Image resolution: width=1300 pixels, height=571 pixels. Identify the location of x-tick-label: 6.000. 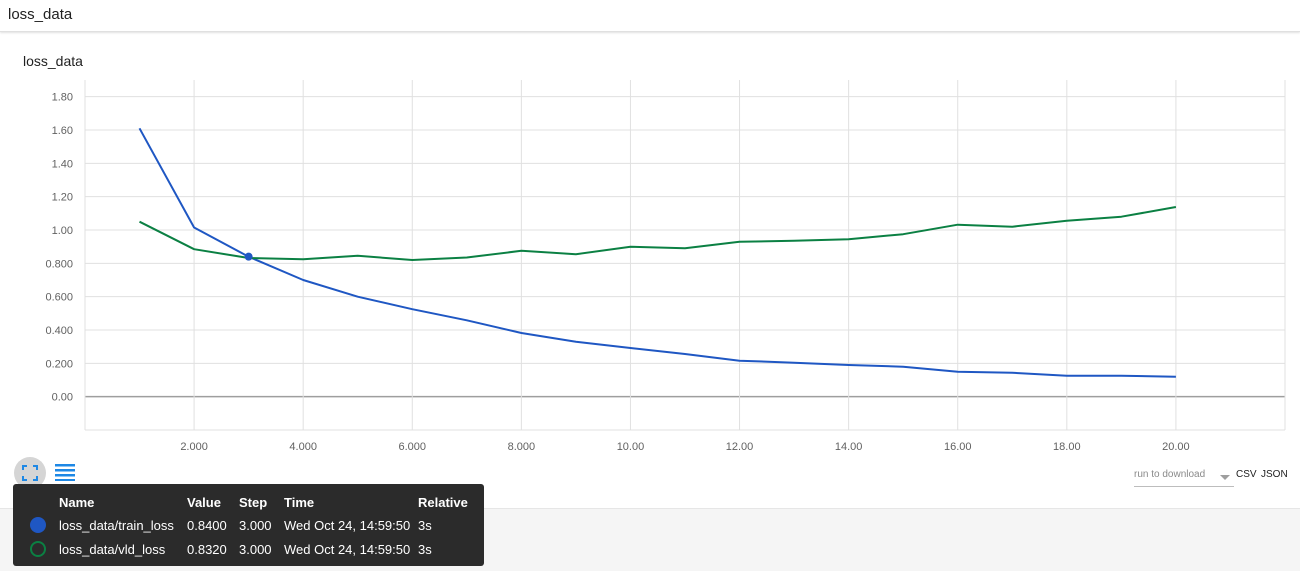
(413, 447).